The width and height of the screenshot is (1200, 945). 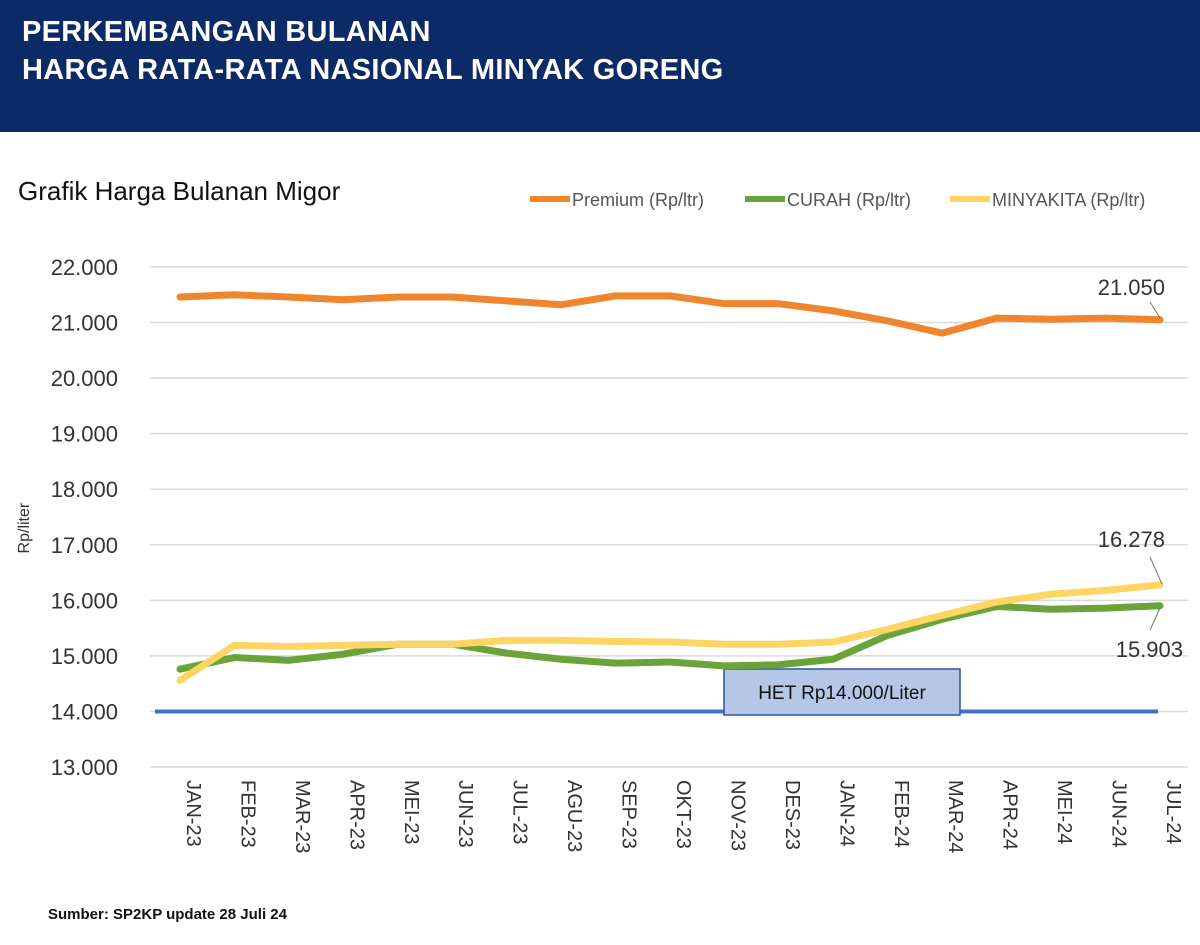 I want to click on x-tick-label: MAR-24, so click(x=955, y=816).